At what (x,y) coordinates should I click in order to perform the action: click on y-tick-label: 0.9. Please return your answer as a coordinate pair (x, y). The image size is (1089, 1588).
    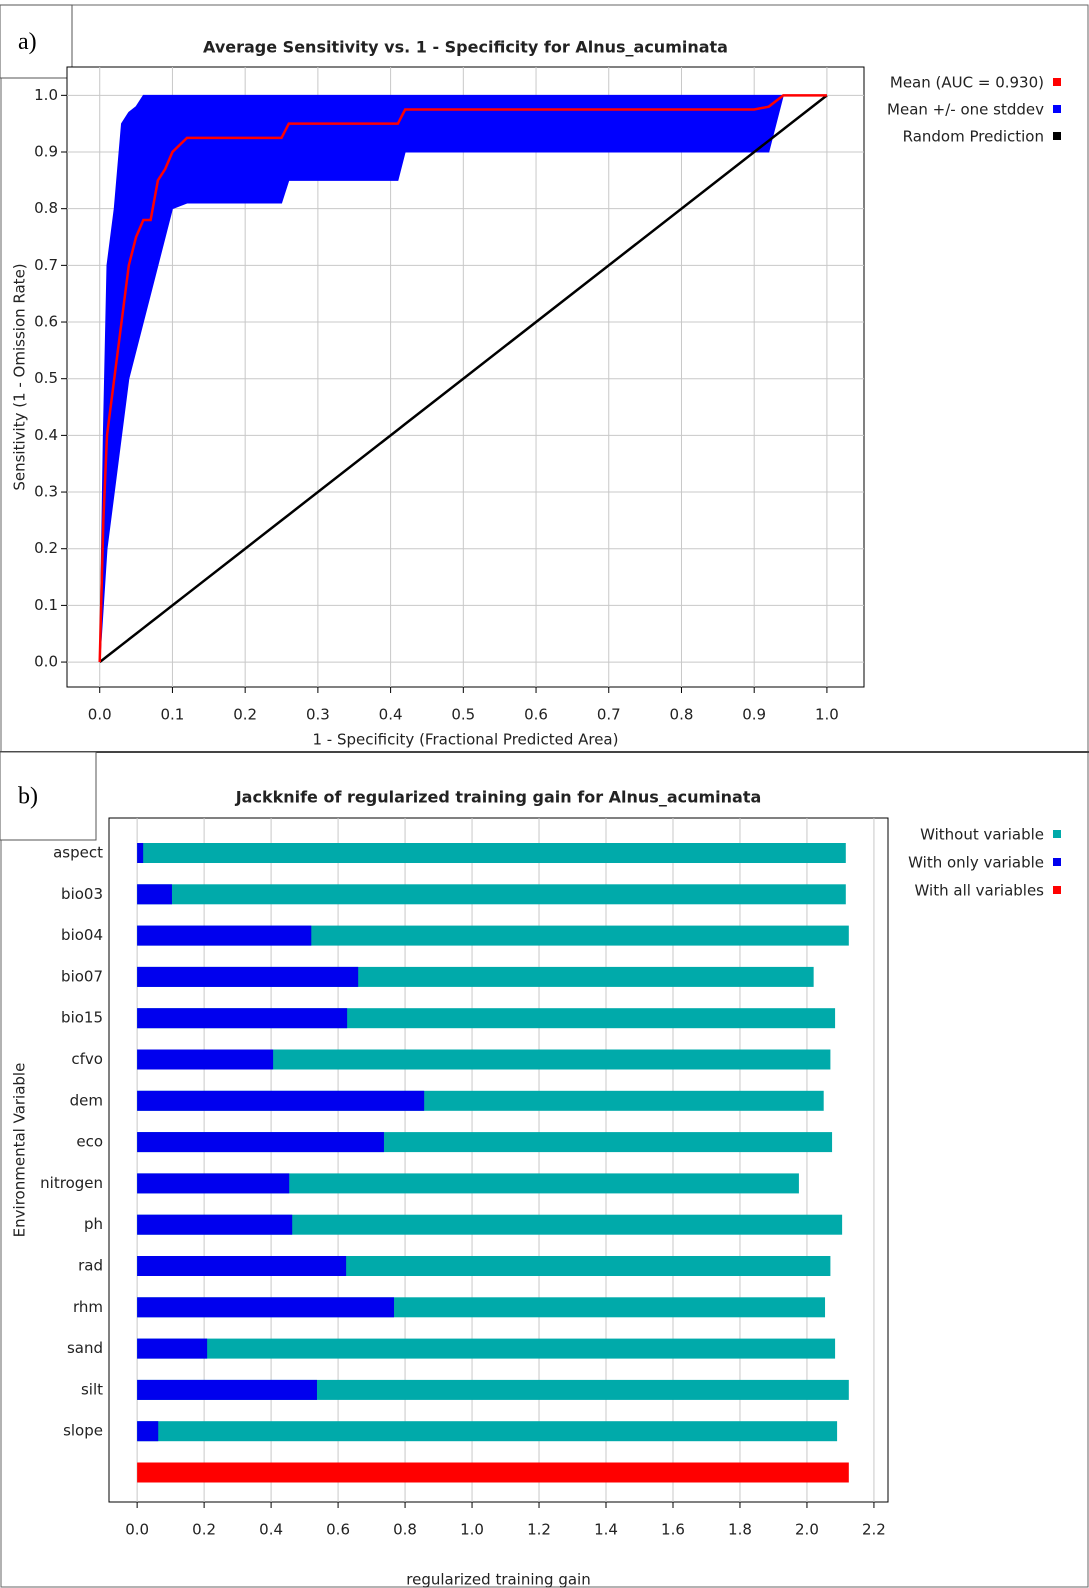
    Looking at the image, I should click on (46, 152).